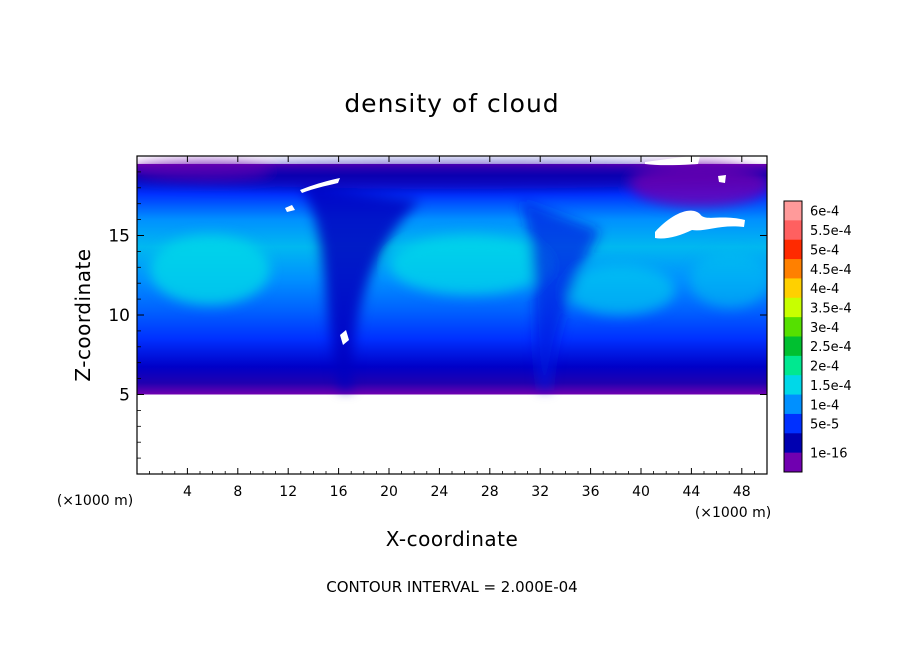 The width and height of the screenshot is (904, 654). Describe the element at coordinates (237, 492) in the screenshot. I see `x-tick-label: 8` at that location.